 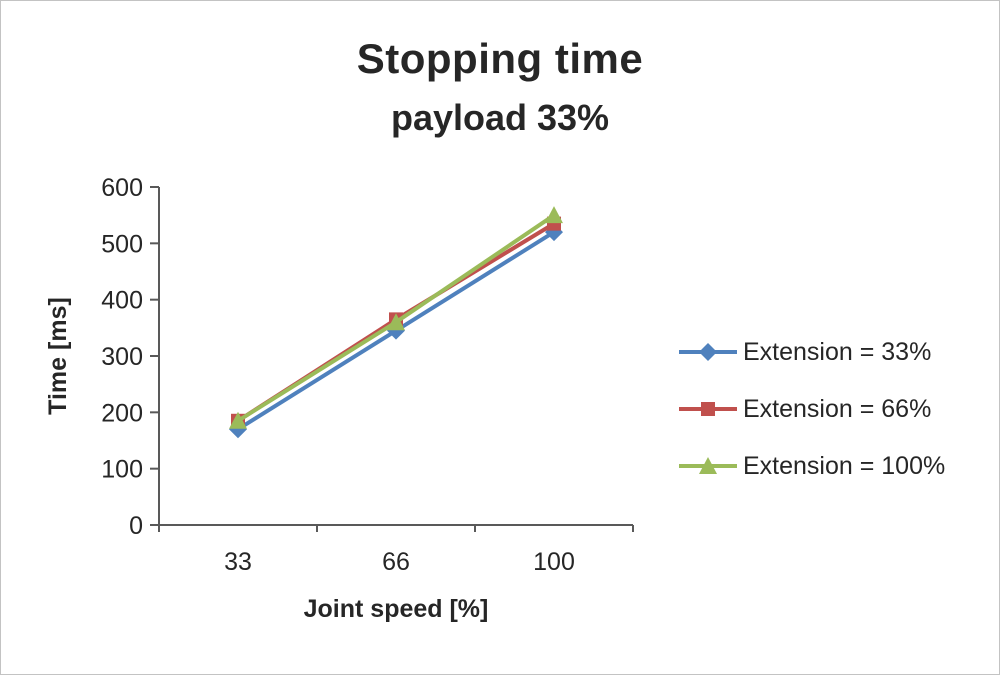 I want to click on legend-swatch-diamond-icon, so click(x=708, y=352).